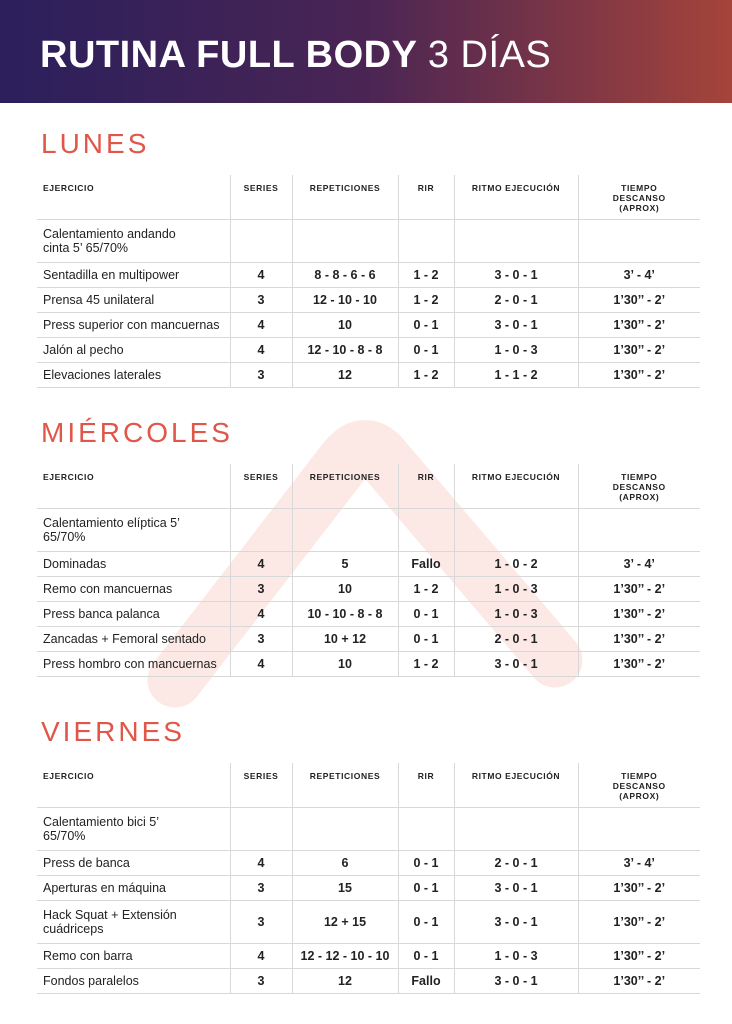 This screenshot has width=732, height=1024. I want to click on exercise-name: Elevaciones laterales, so click(133, 375).